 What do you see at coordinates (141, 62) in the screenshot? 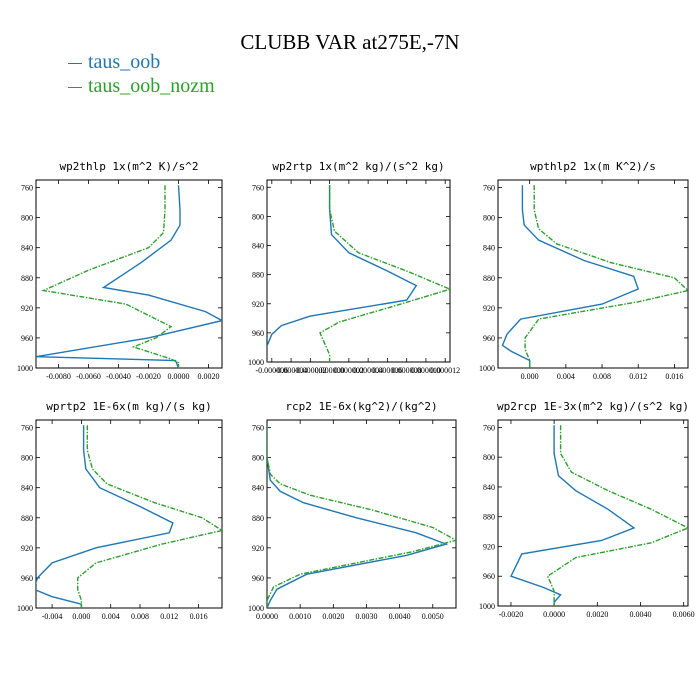
I see `legend-entry-taus-oob: taus_oob` at bounding box center [141, 62].